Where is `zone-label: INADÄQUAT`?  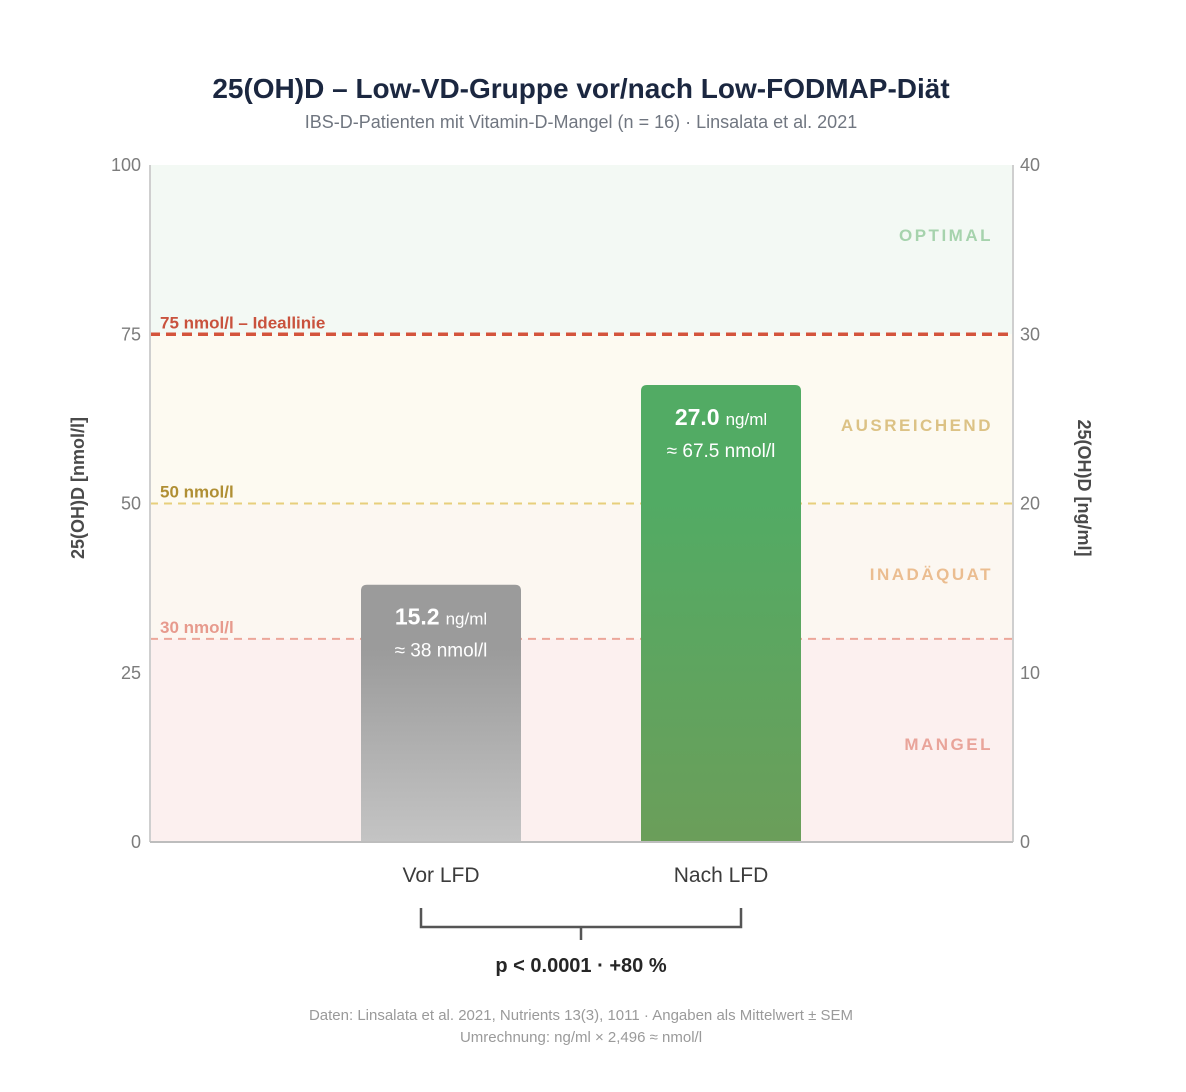 zone-label: INADÄQUAT is located at coordinates (931, 574).